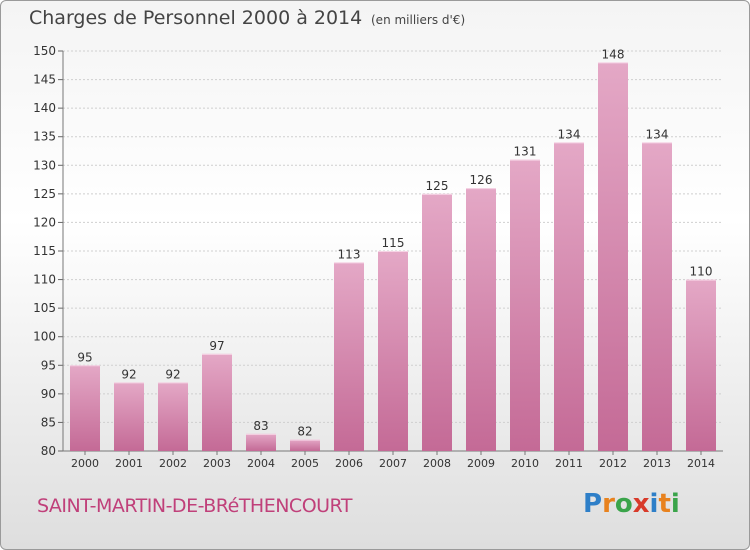 The width and height of the screenshot is (750, 550). I want to click on logo-letter: t, so click(664, 504).